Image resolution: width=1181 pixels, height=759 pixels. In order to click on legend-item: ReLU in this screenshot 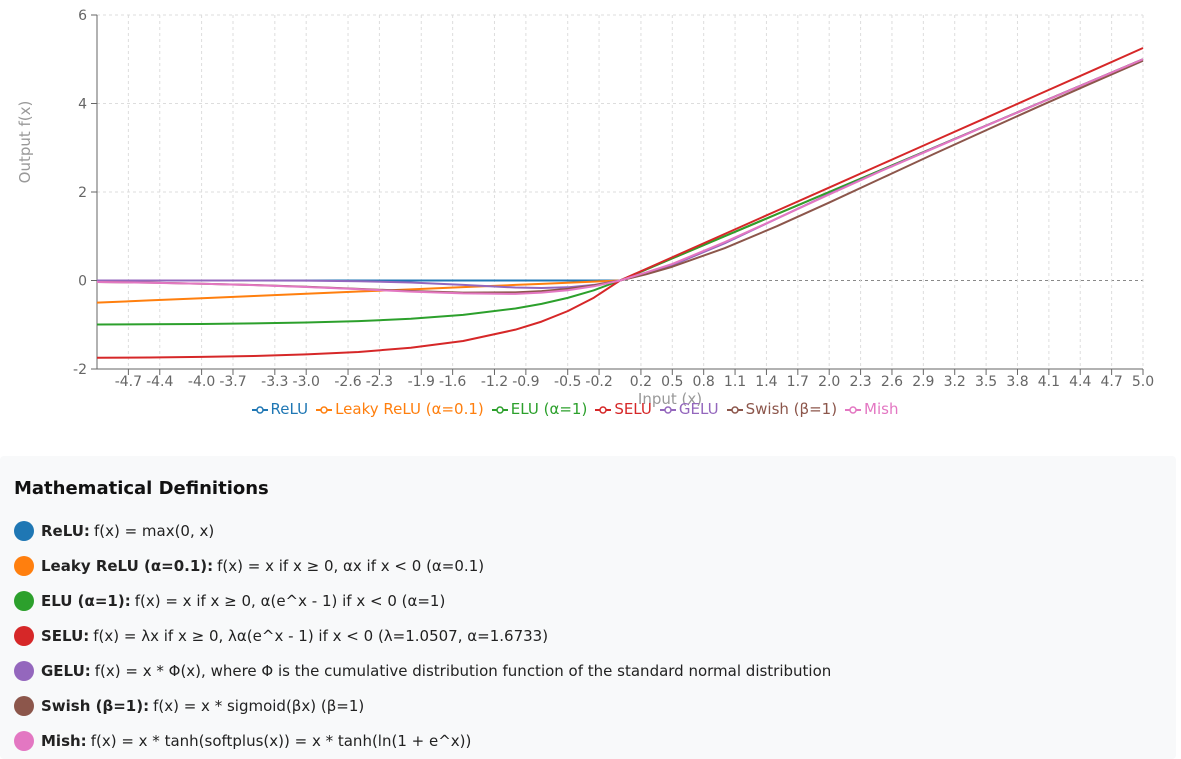, I will do `click(280, 409)`.